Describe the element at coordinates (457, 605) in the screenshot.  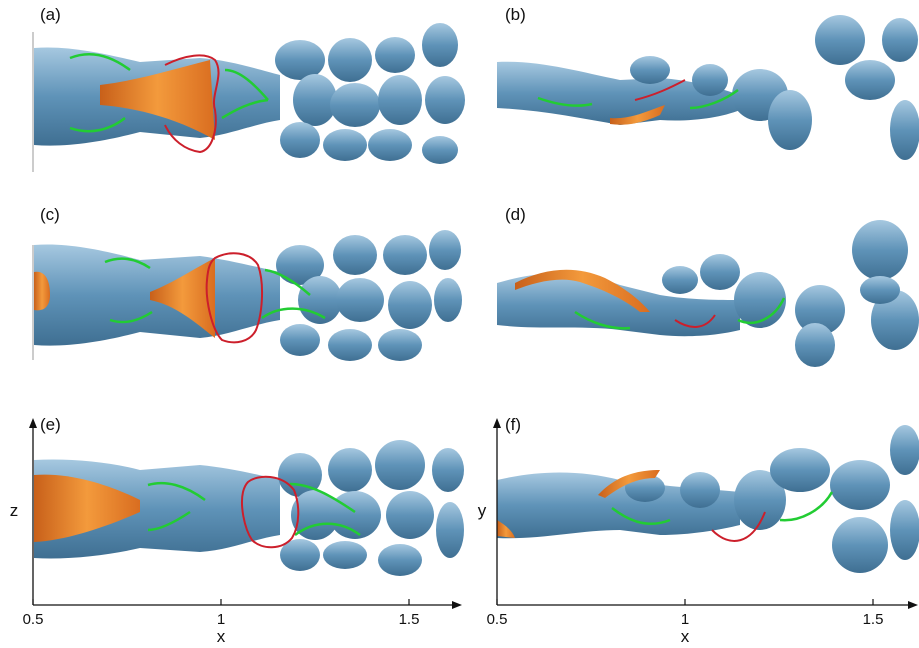
I see `left-x-axis-arrow` at that location.